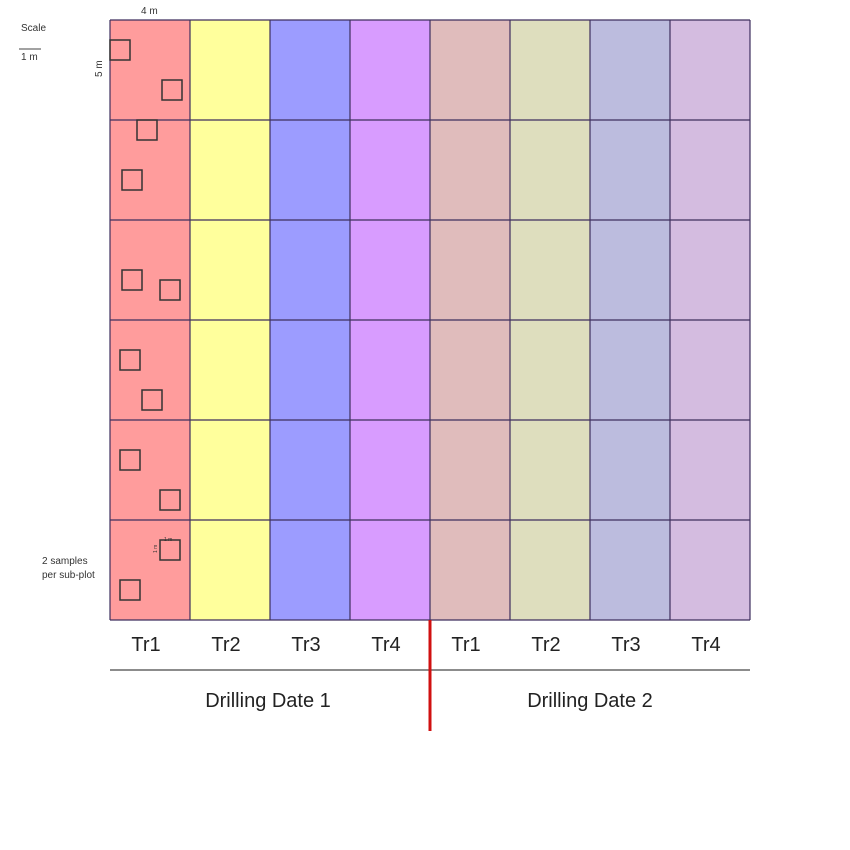  I want to click on scale-label: Scale, so click(33, 28).